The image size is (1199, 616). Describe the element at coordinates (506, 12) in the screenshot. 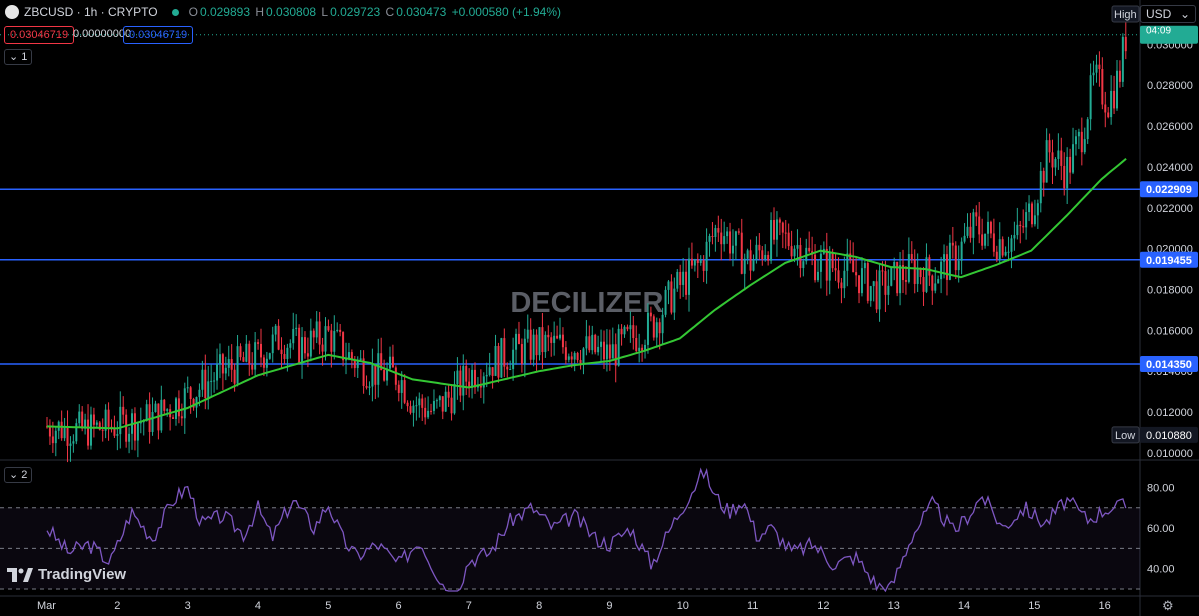

I see `change-value: +0.000580 (+1.94%)` at that location.